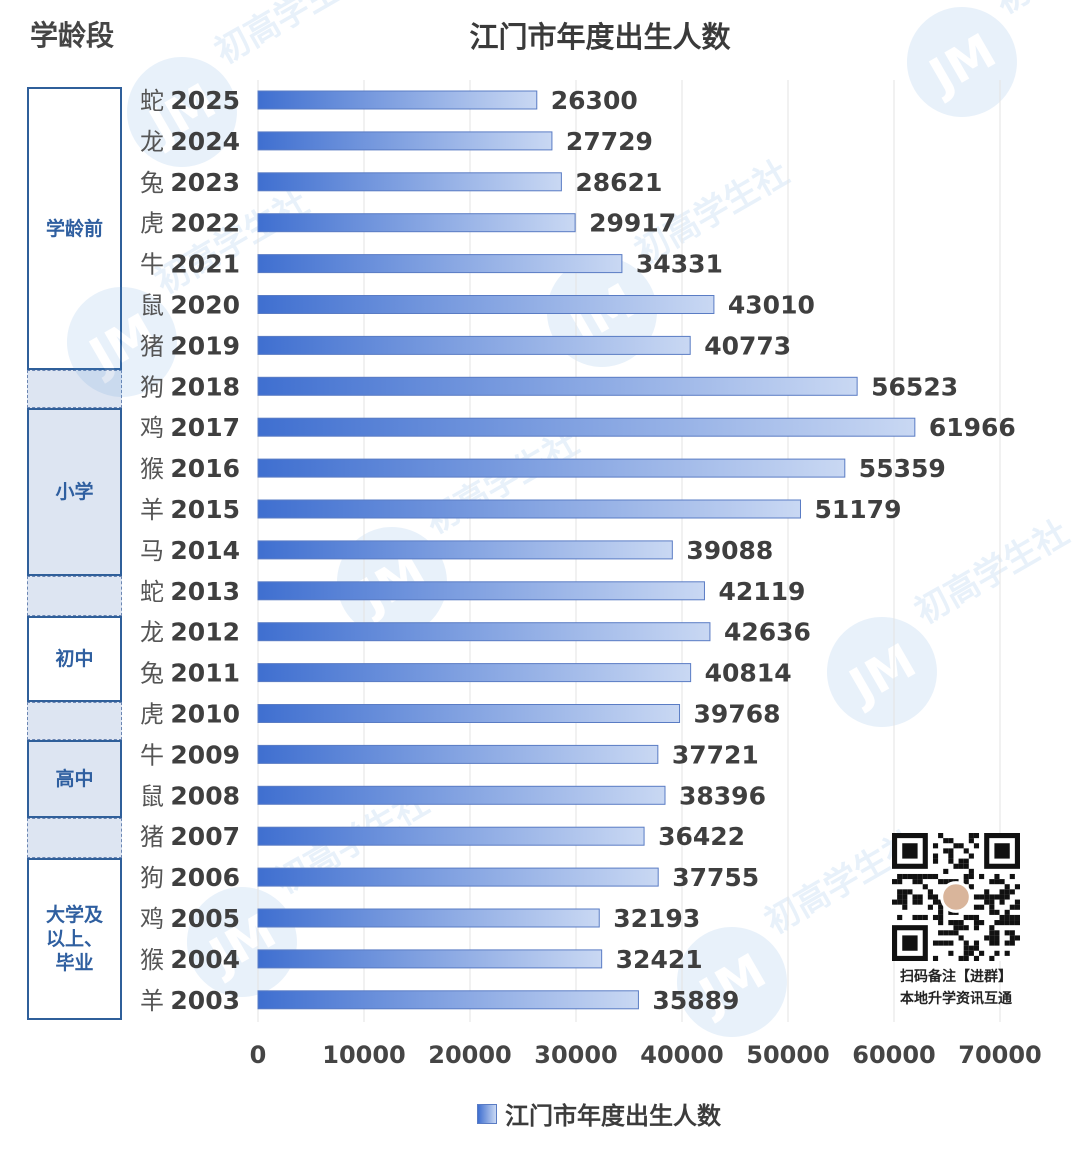 Image resolution: width=1080 pixels, height=1149 pixels. I want to click on stage-axis-label: 学龄段, so click(72, 35).